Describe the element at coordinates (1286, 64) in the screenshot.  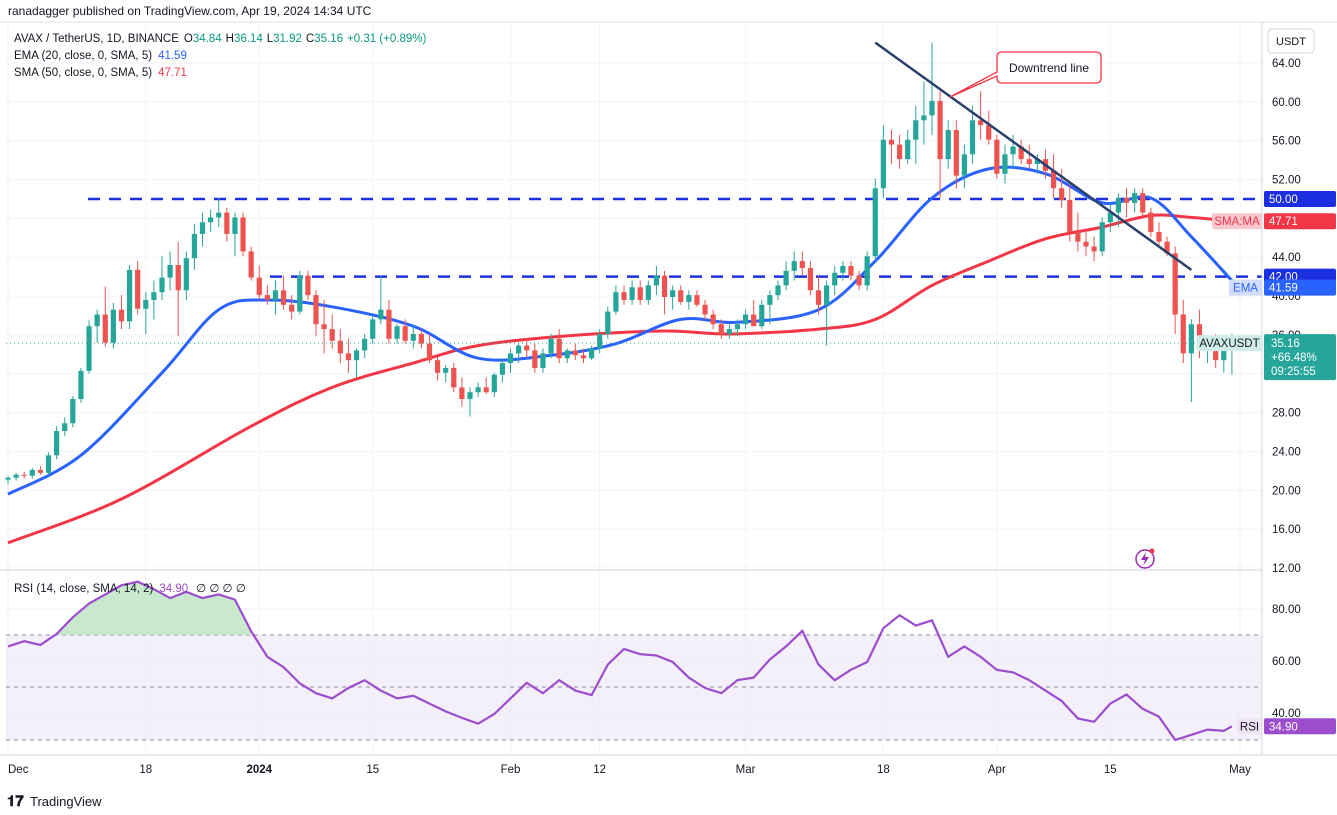
I see `y-tick-label: 64.00` at that location.